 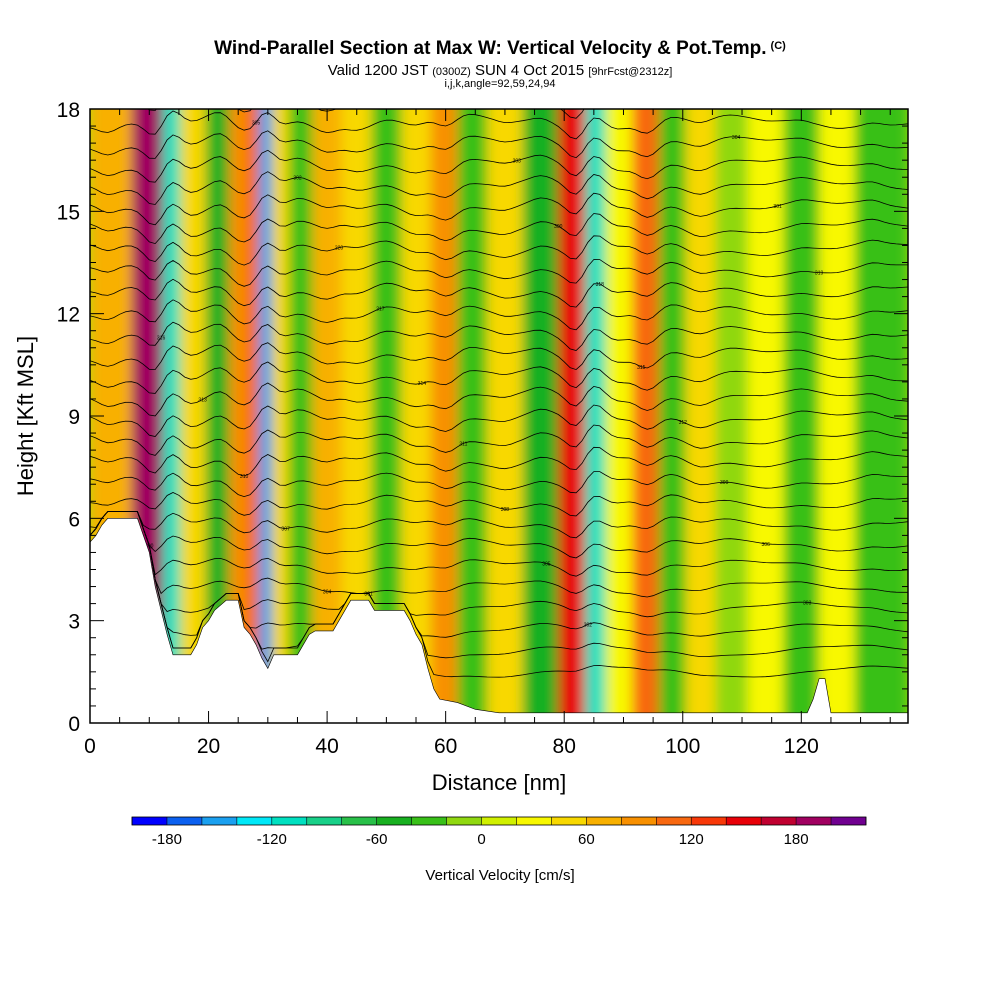 I want to click on x-axis-label: Distance [nm], so click(x=499, y=782).